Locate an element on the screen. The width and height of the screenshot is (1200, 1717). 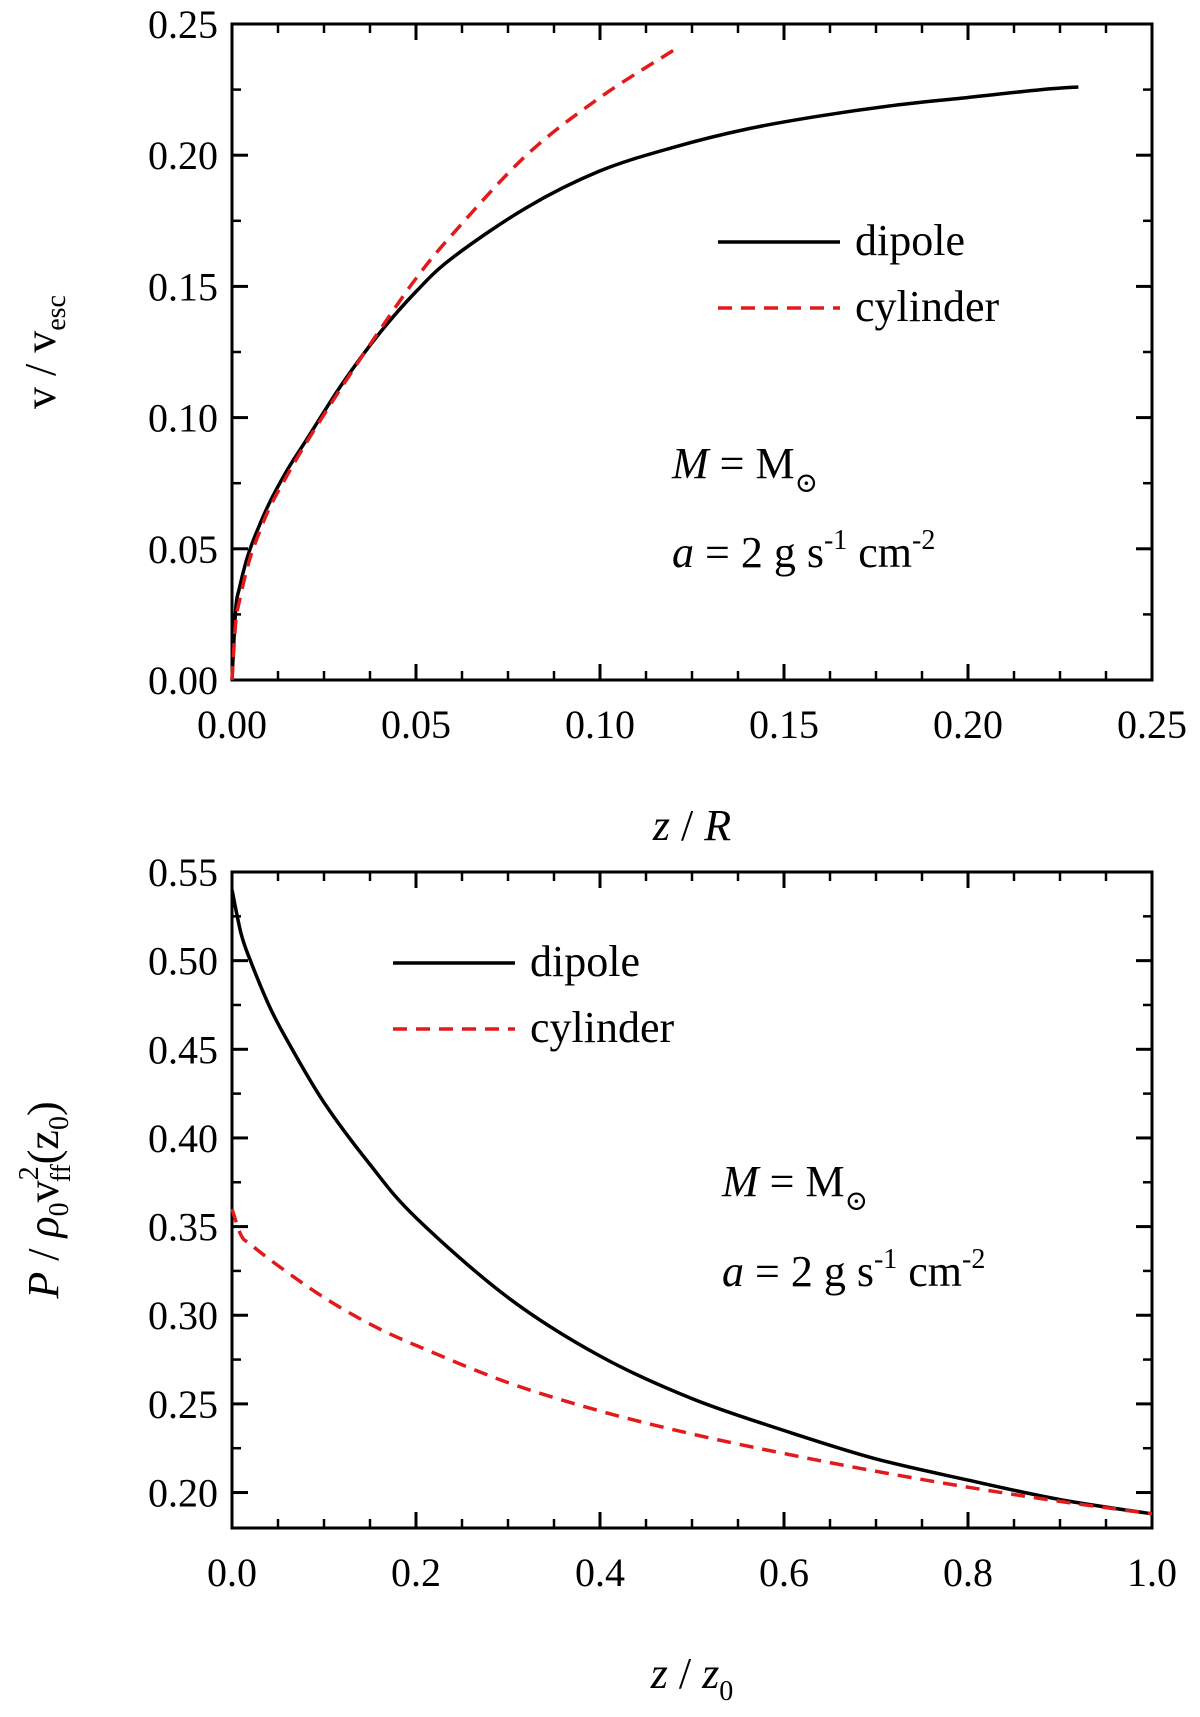
bottom-x-tick-label: 0.8 is located at coordinates (968, 1572).